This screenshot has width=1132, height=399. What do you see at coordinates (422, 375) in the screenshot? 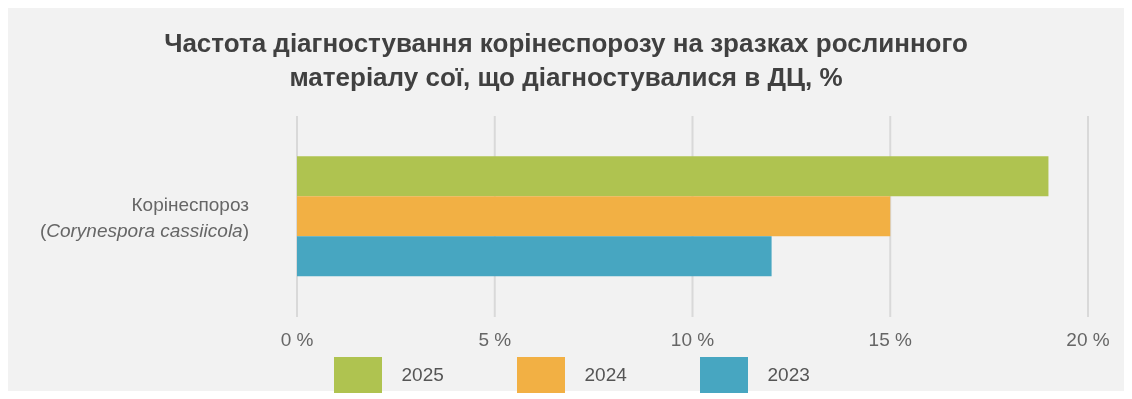
I see `legend-label: 2025` at bounding box center [422, 375].